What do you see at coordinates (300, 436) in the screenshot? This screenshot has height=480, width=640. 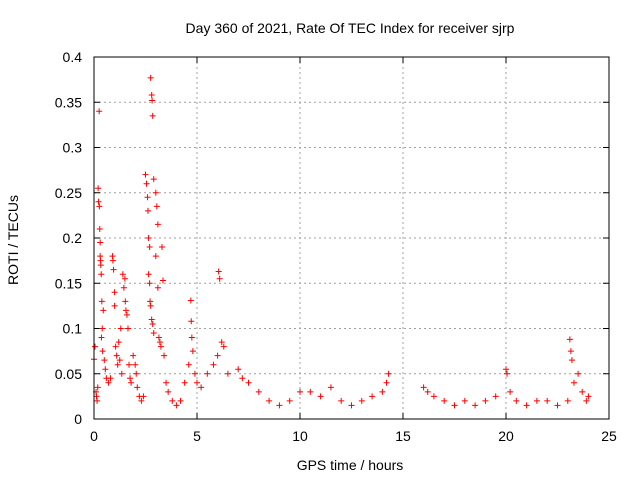 I see `x-tick-label: 10` at bounding box center [300, 436].